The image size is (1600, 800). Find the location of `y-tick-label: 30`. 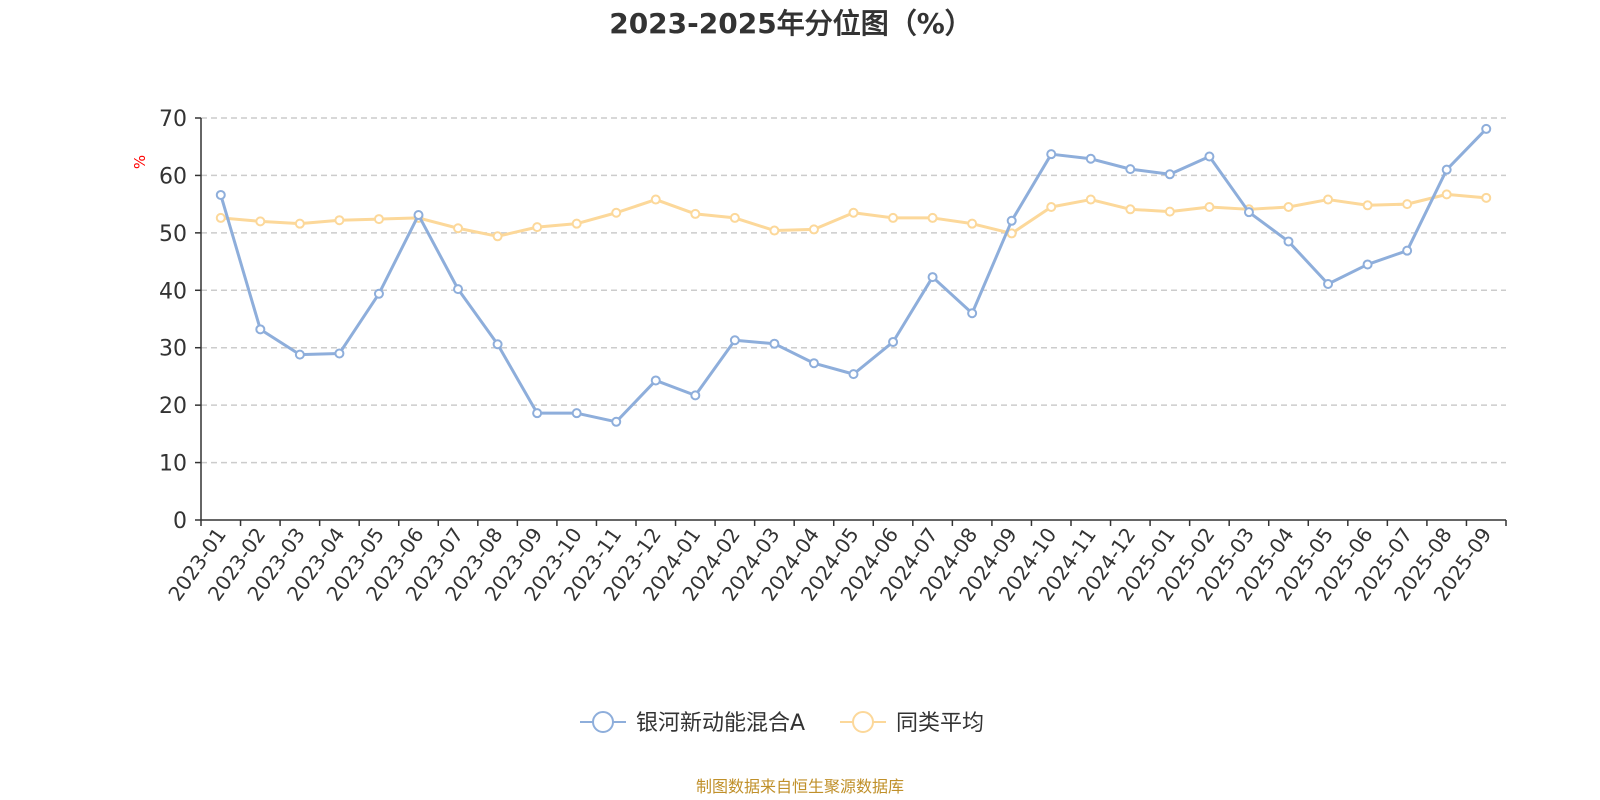

y-tick-label: 30 is located at coordinates (173, 349).